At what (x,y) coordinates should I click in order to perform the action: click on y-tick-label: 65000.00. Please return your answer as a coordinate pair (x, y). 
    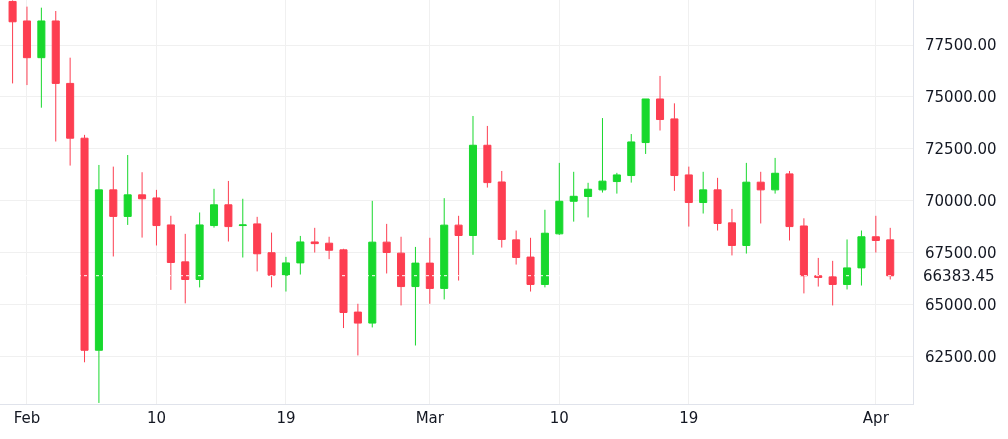
    Looking at the image, I should click on (961, 304).